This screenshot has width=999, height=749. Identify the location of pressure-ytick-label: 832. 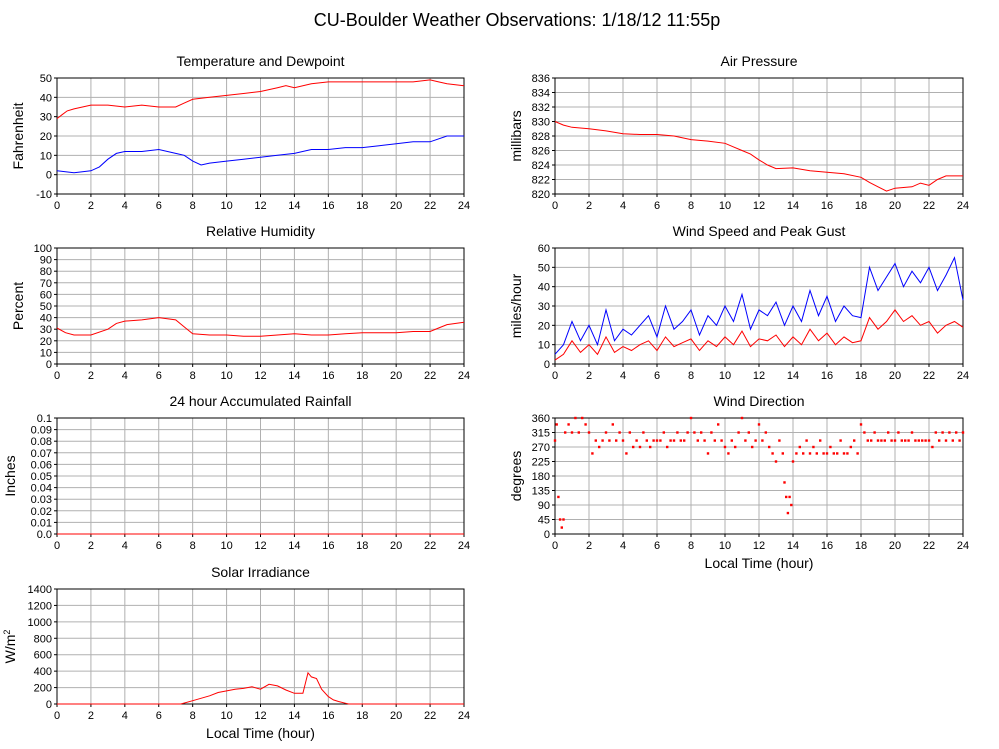
(541, 108).